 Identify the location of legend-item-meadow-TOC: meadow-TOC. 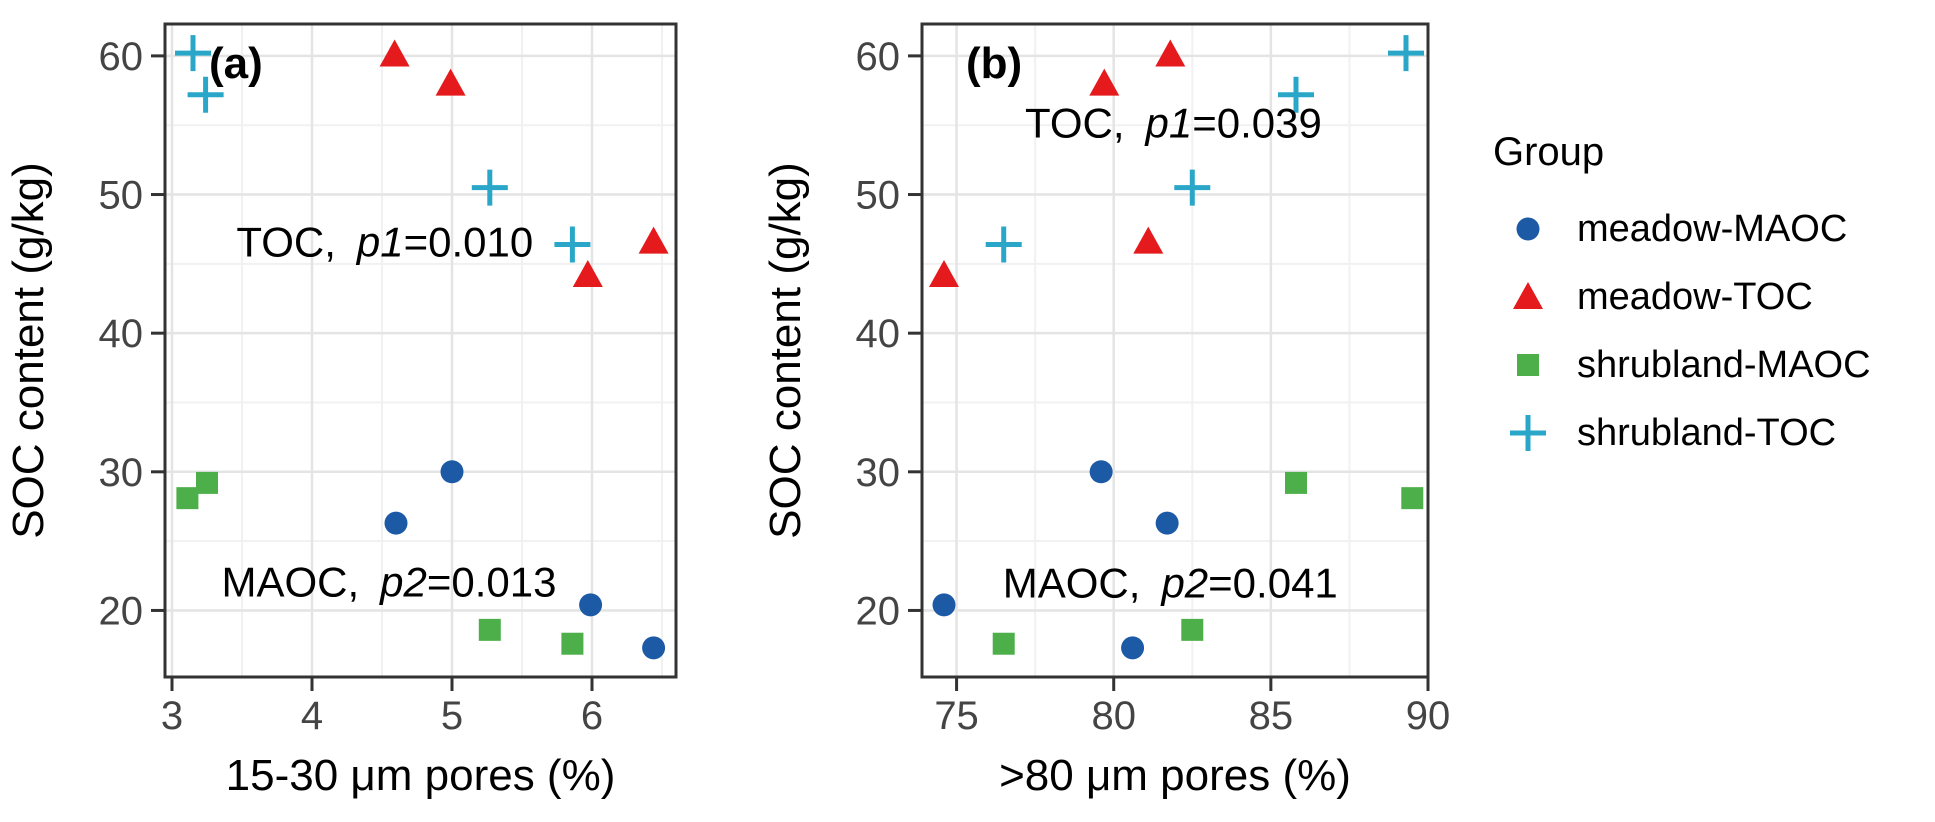
(1677, 297).